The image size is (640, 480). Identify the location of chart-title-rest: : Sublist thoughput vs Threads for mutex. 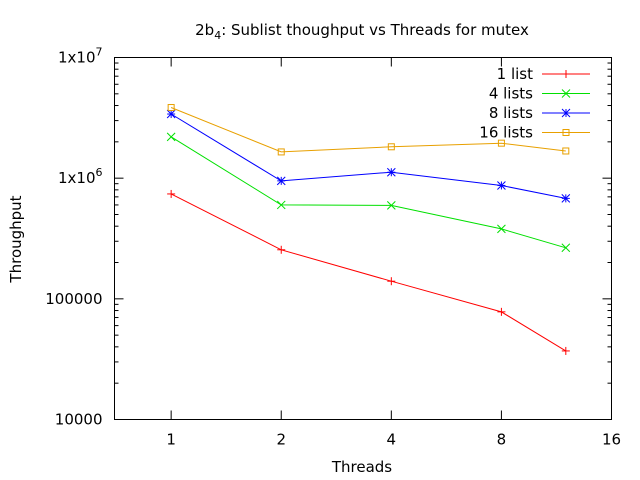
(375, 30).